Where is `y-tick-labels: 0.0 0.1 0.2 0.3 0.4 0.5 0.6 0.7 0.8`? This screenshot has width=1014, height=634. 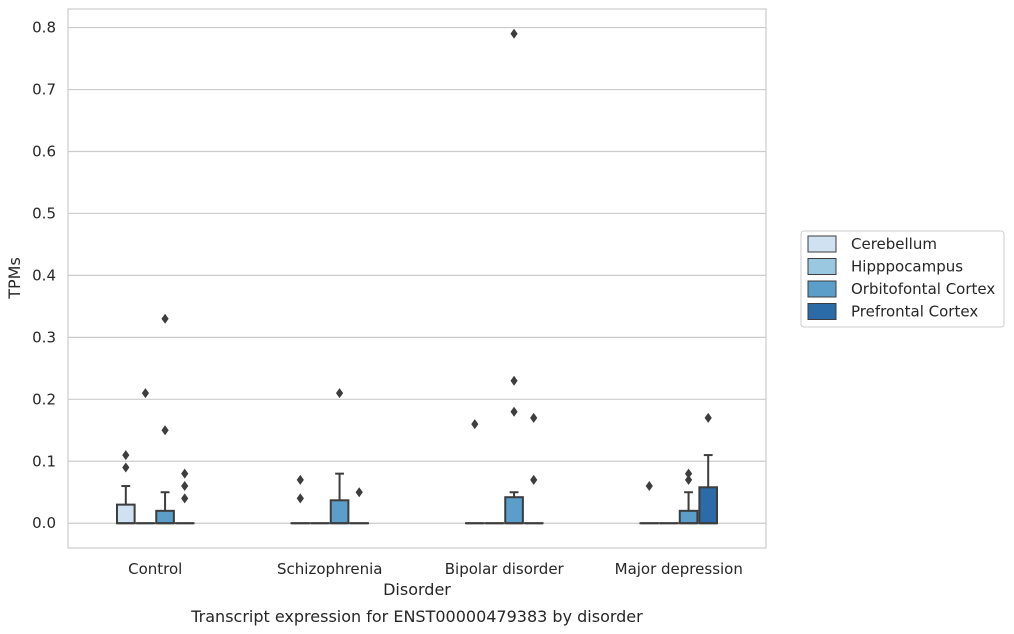
y-tick-labels: 0.0 0.1 0.2 0.3 0.4 0.5 0.6 0.7 0.8 is located at coordinates (44, 276).